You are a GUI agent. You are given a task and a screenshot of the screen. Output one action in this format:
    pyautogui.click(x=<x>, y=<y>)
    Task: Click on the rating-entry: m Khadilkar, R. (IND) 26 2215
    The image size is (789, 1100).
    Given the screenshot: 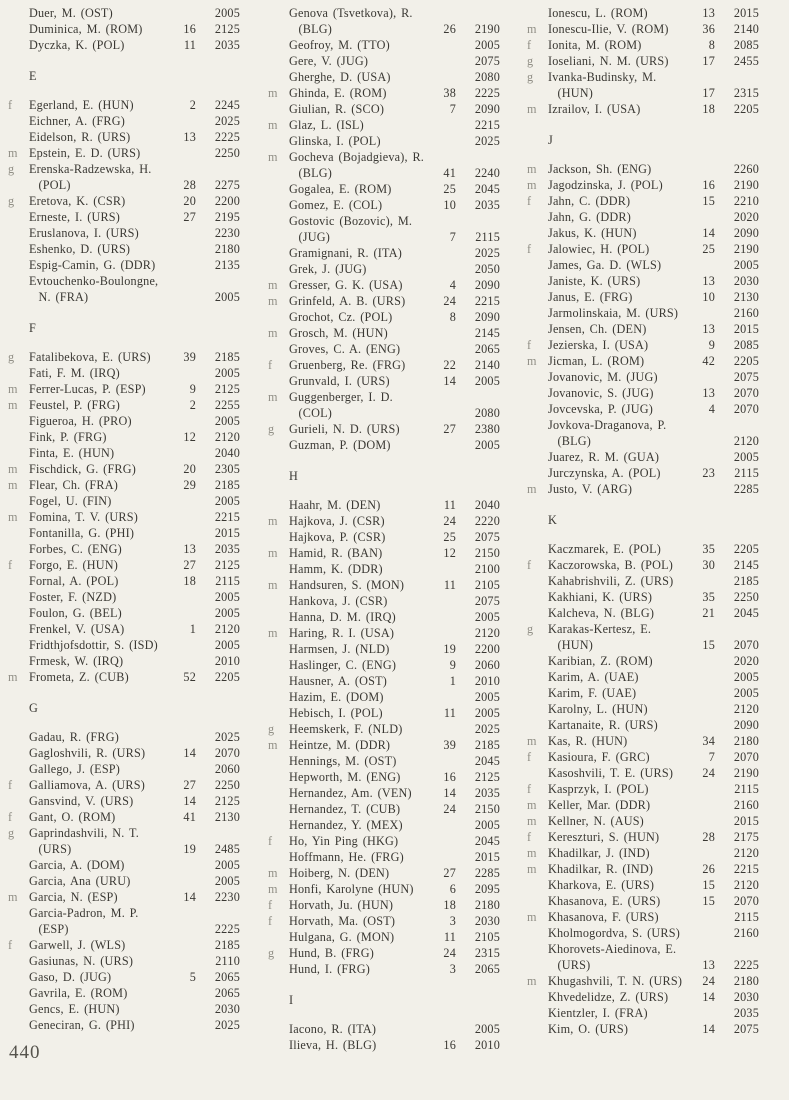 What is the action you would take?
    pyautogui.click(x=643, y=869)
    